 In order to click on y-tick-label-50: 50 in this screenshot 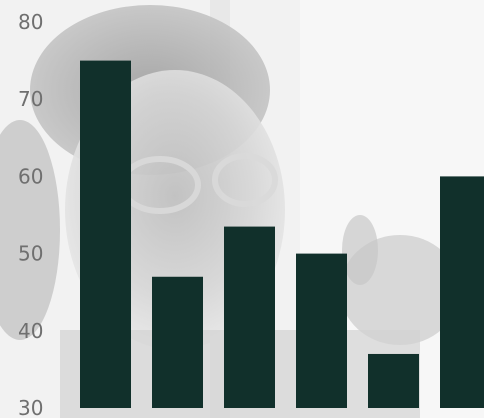, I will do `click(30, 254)`.